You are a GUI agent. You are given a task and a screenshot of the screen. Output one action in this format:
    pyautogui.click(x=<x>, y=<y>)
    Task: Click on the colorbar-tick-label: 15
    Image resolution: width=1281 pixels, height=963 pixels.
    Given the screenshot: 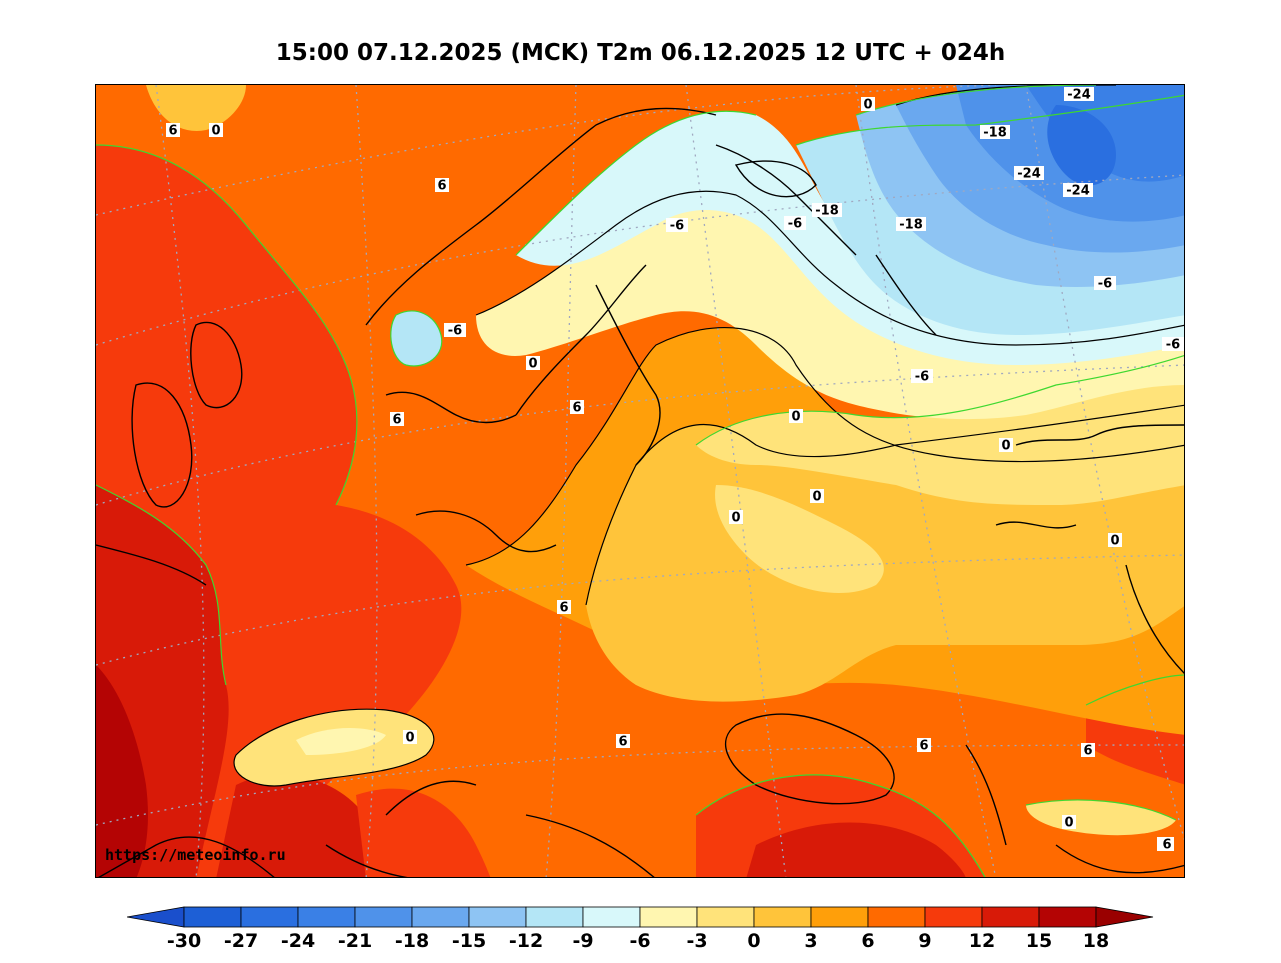 What is the action you would take?
    pyautogui.click(x=1039, y=941)
    